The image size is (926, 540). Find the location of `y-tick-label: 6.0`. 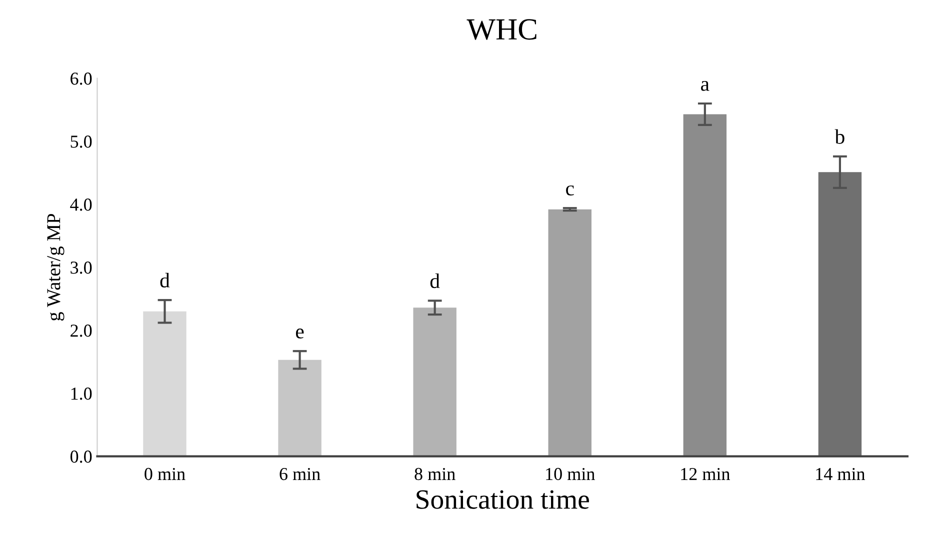

y-tick-label: 6.0 is located at coordinates (81, 78).